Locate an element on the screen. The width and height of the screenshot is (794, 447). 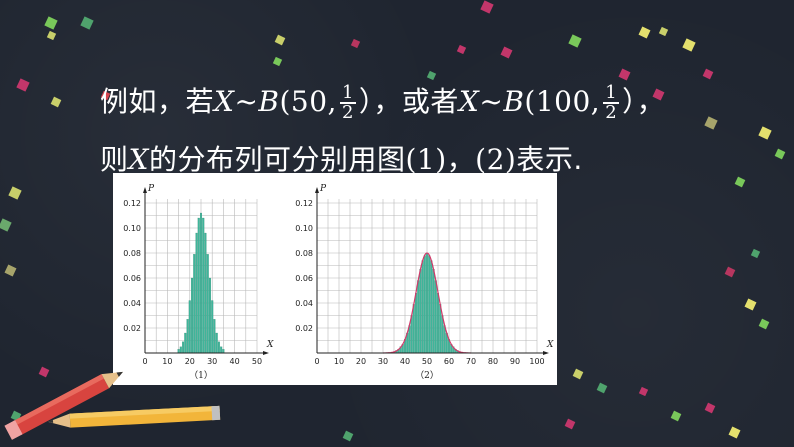
fraction-numerator-2: 1 is located at coordinates (611, 93).